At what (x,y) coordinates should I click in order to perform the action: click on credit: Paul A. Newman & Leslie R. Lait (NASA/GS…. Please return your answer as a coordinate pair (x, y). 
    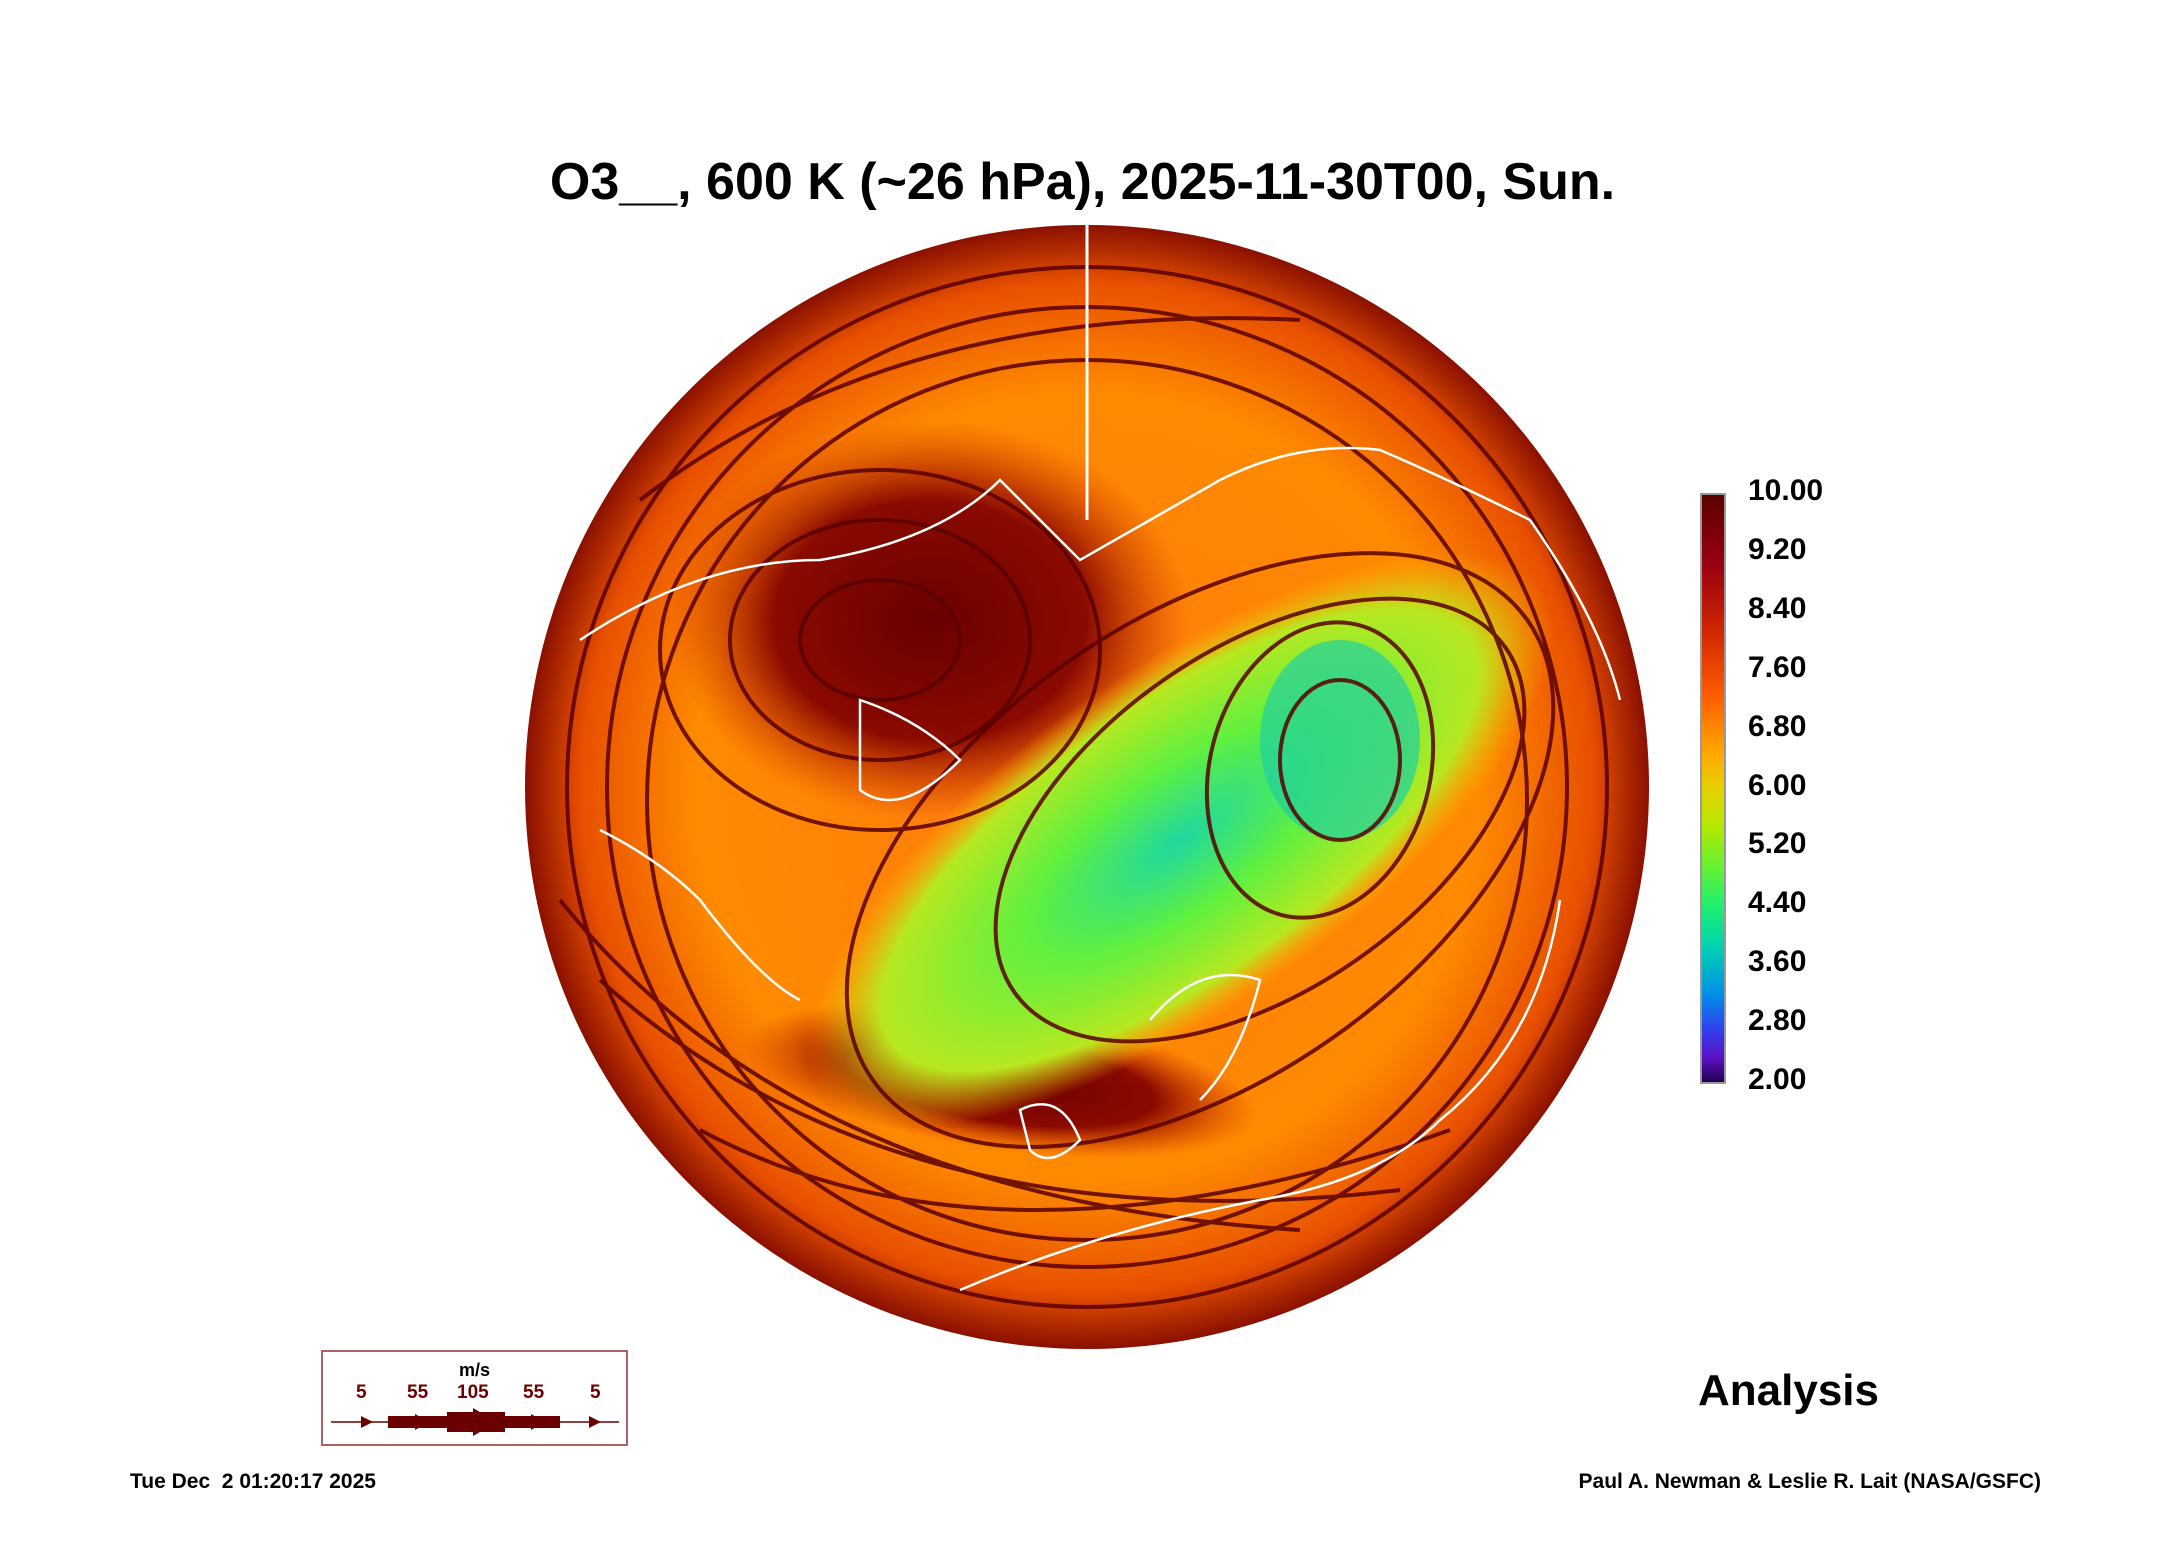
    Looking at the image, I should click on (1809, 1481).